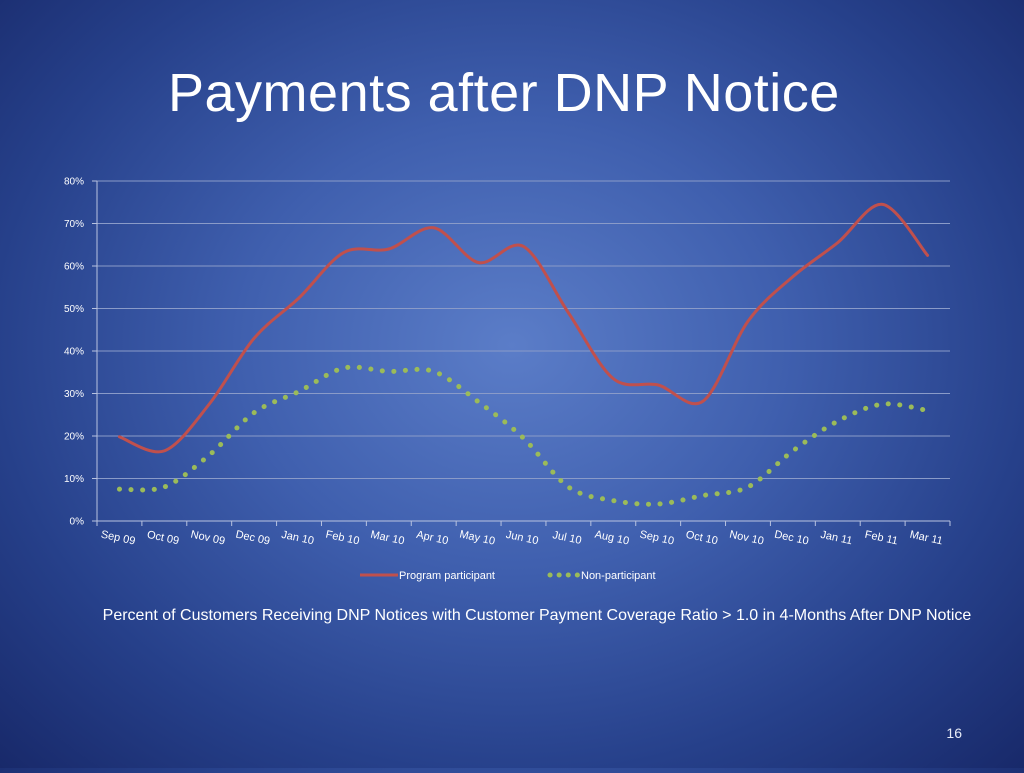  What do you see at coordinates (954, 733) in the screenshot?
I see `slide-number: 16` at bounding box center [954, 733].